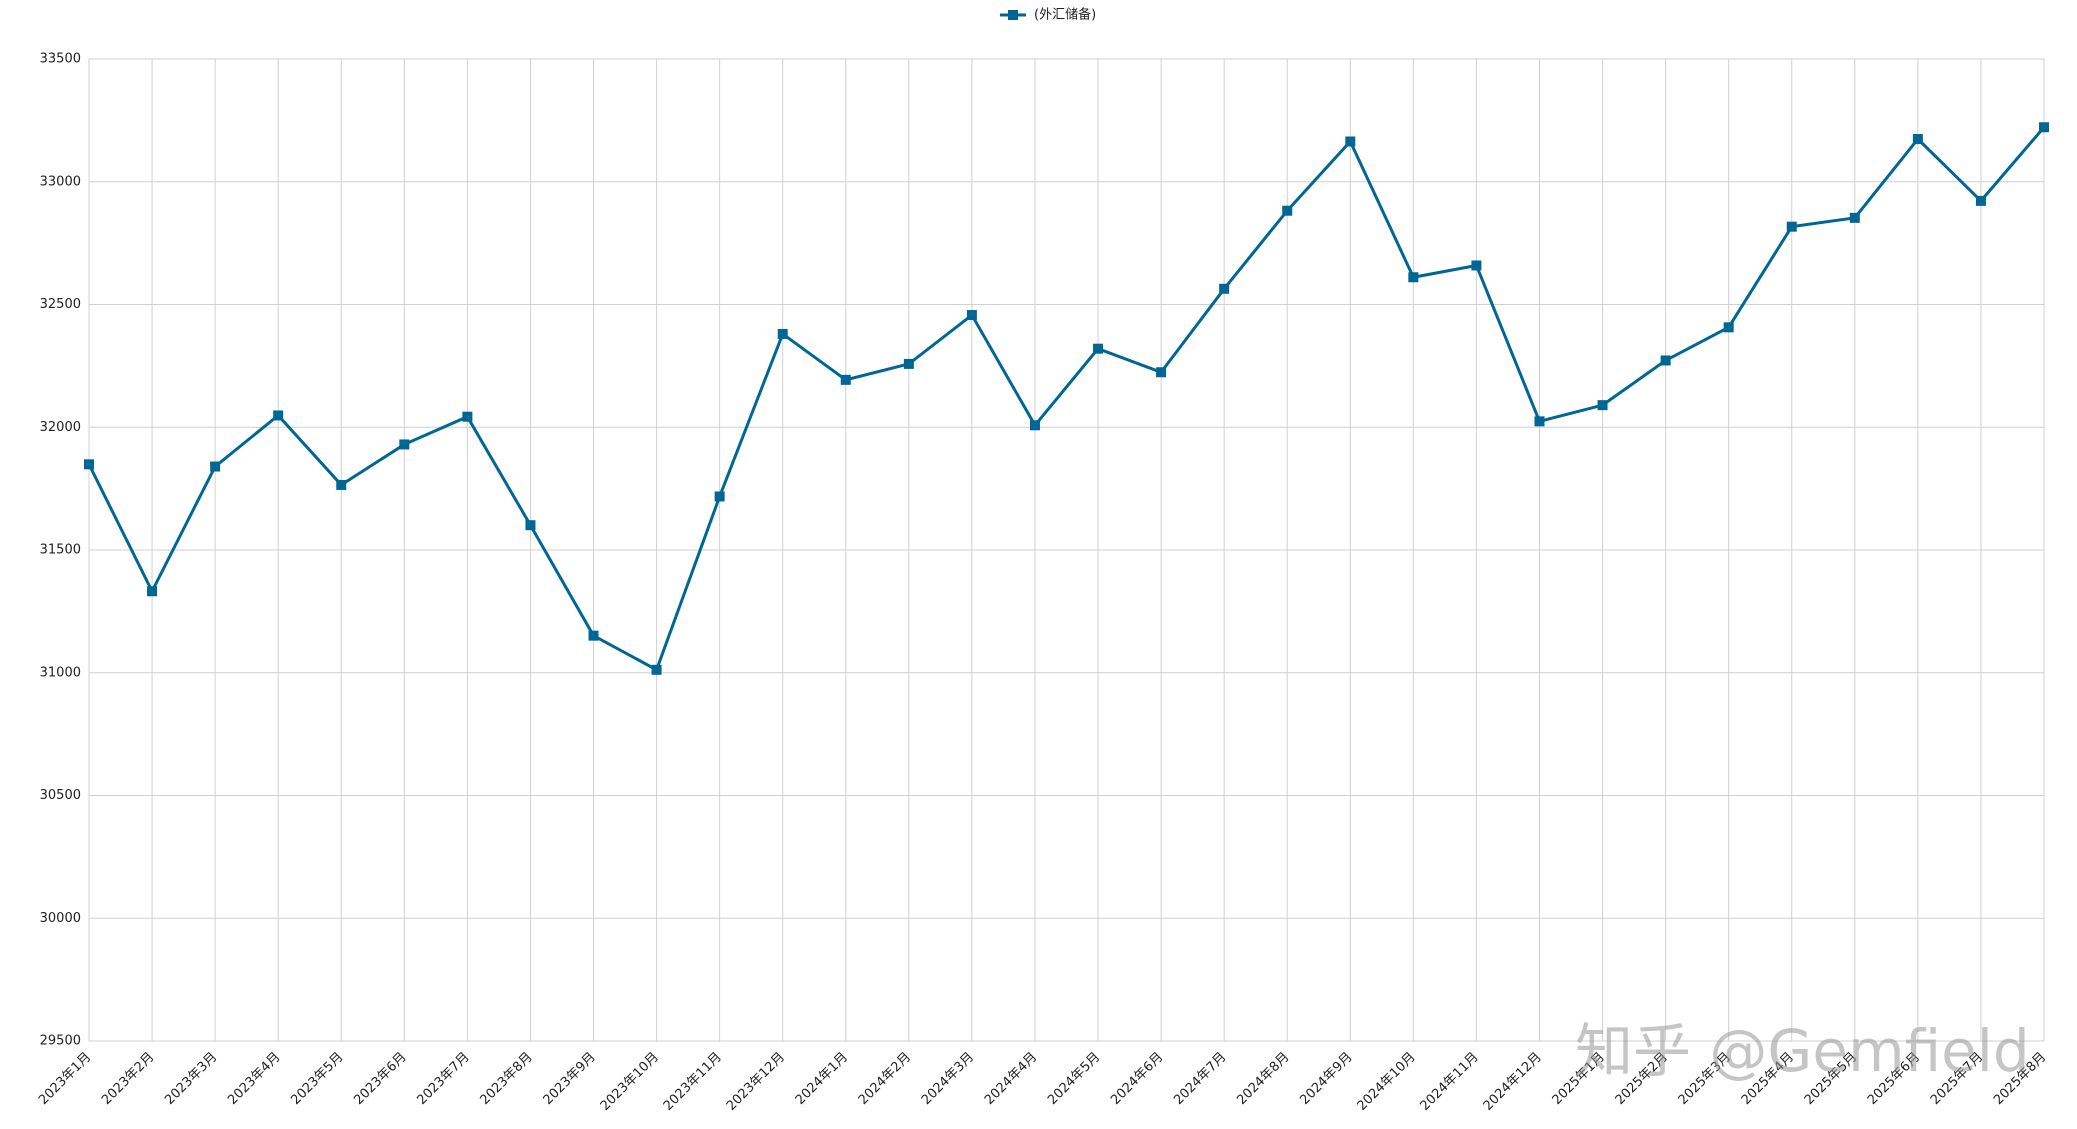 The height and width of the screenshot is (1129, 2077). Describe the element at coordinates (756, 1082) in the screenshot. I see `x-tick-label: 2023年12月` at that location.